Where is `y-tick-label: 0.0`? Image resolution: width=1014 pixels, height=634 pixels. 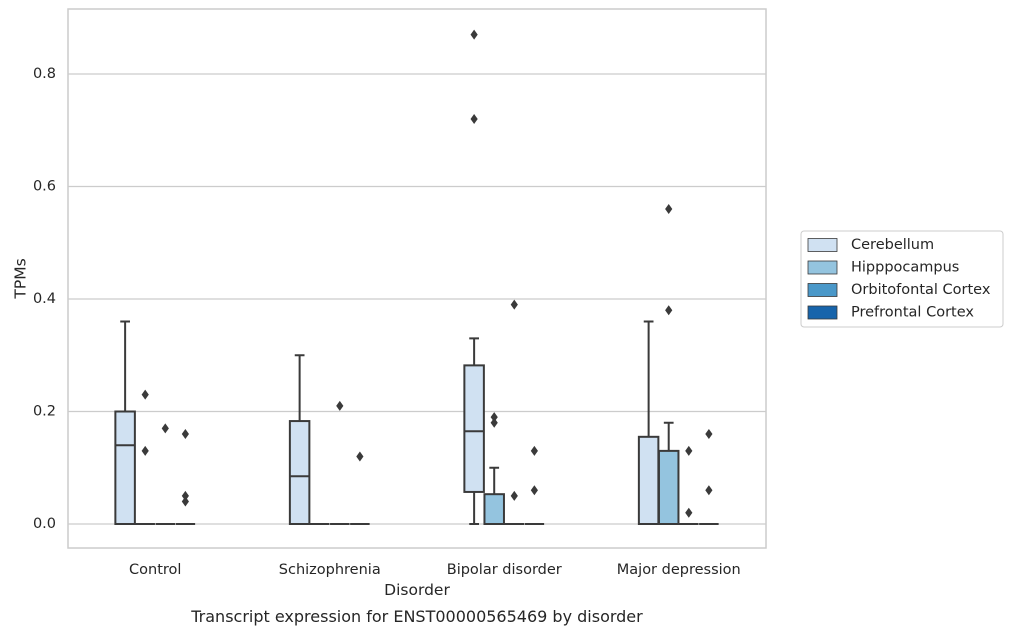 y-tick-label: 0.0 is located at coordinates (44, 524).